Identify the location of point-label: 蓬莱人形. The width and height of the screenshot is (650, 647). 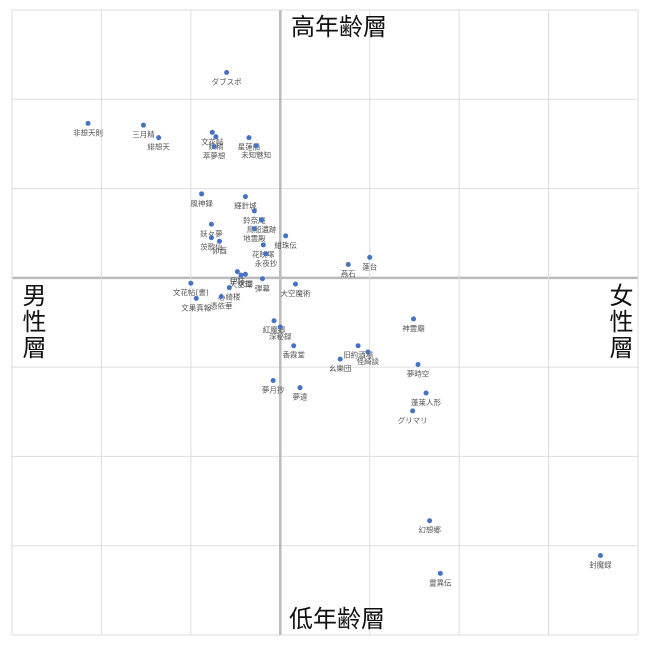
(426, 402).